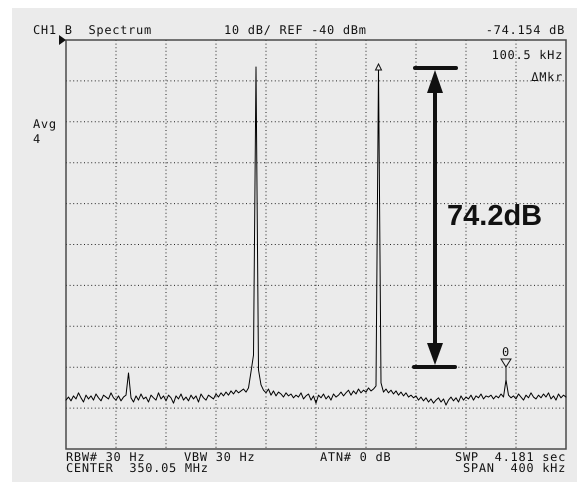  What do you see at coordinates (356, 457) in the screenshot?
I see `text: ATN# 0 dB` at bounding box center [356, 457].